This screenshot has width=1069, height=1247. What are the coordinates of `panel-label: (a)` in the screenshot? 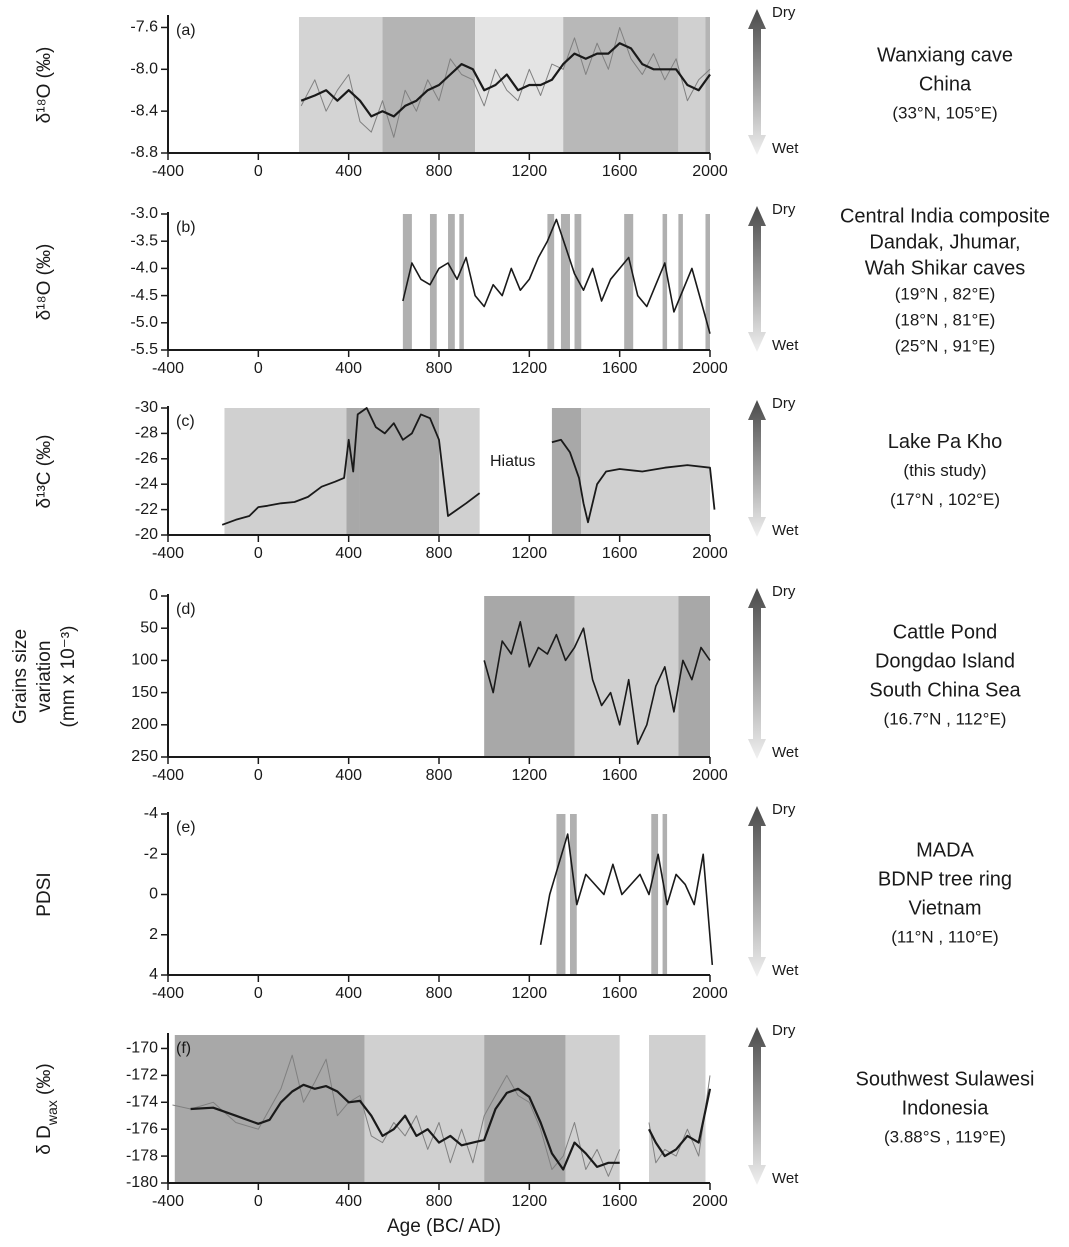 It's located at (186, 30).